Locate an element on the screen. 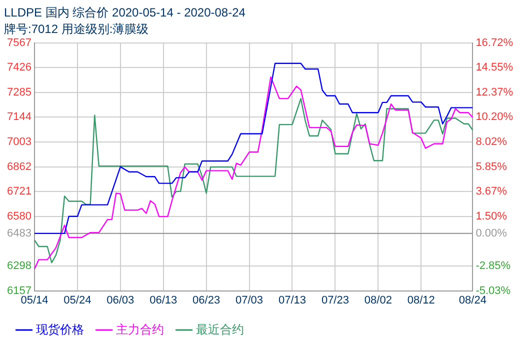 This screenshot has height=350, width=520. y2-tick-label: 5.85% is located at coordinates (492, 166).